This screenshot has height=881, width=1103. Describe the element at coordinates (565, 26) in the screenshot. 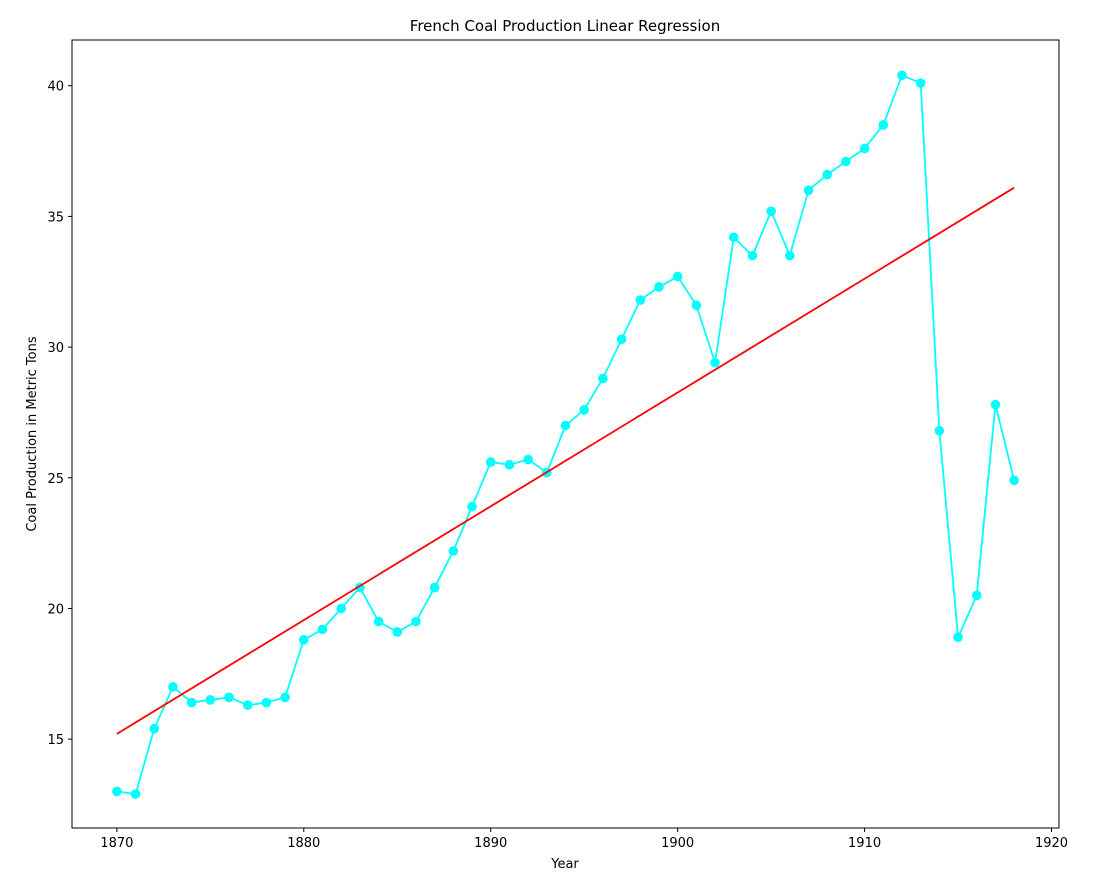

I see `chart-title: French Coal Production Linear Regression` at that location.